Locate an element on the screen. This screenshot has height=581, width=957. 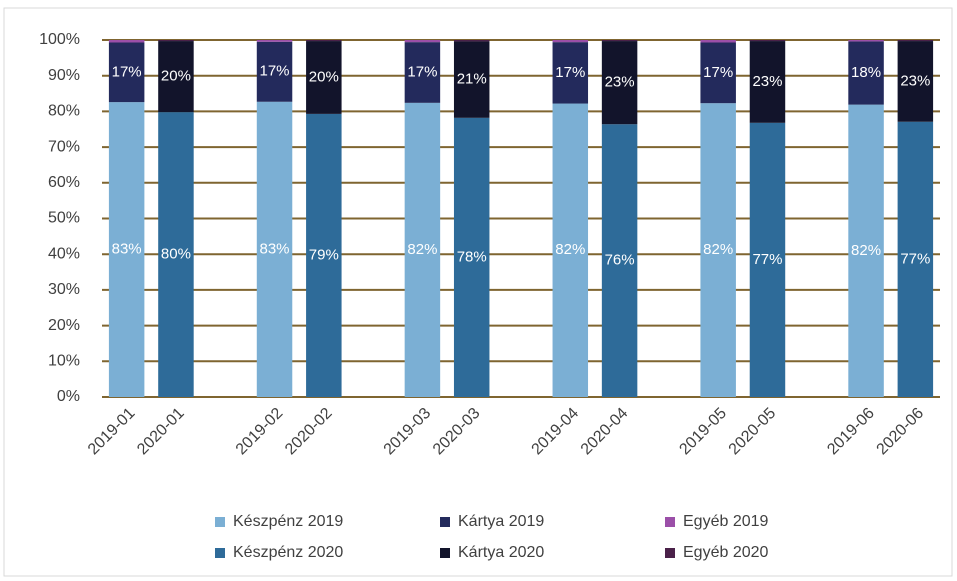
y-tick-label: 60% is located at coordinates (64, 182).